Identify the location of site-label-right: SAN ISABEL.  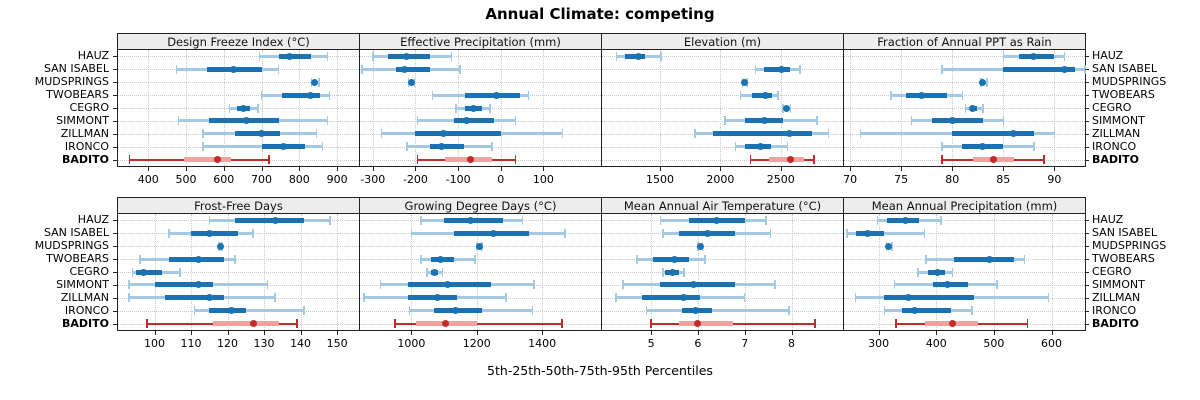
(1125, 69).